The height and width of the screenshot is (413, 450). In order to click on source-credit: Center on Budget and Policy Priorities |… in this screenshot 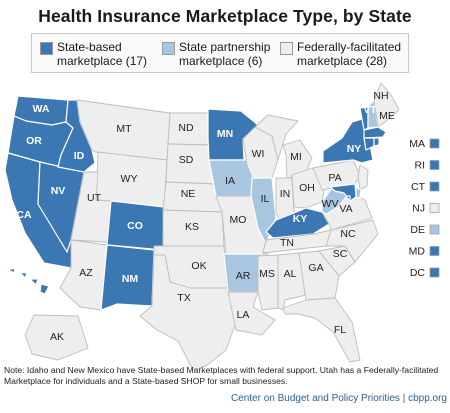, I will do `click(338, 398)`.